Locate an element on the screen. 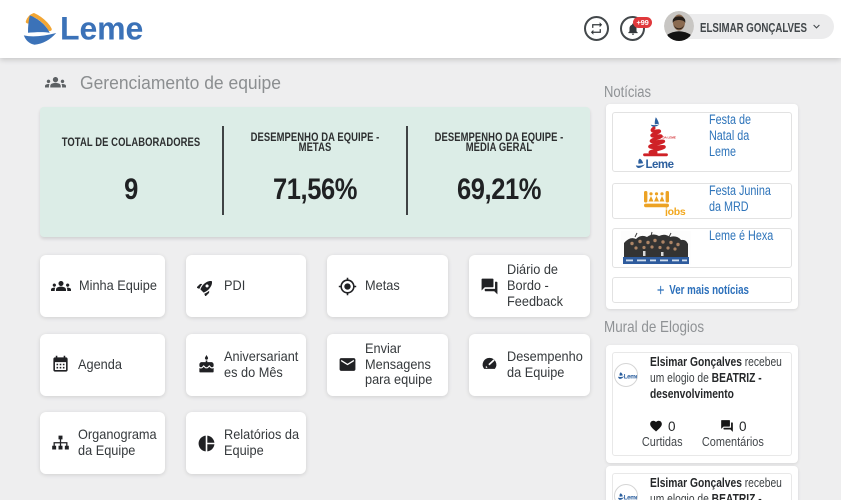 This screenshot has height=500, width=841. svg-text: jobs is located at coordinates (675, 211).